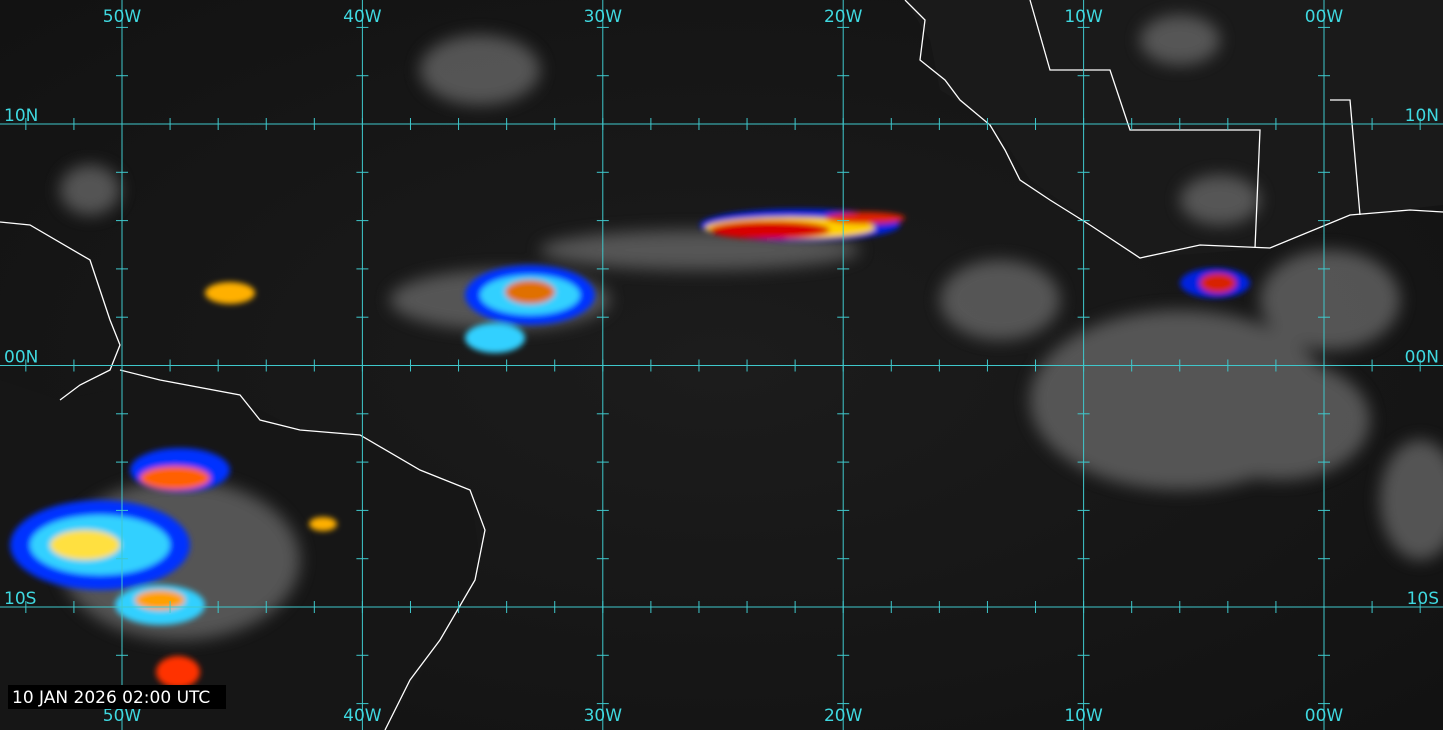 The image size is (1443, 730). I want to click on timestamp: 10 JAN 2026 02:00 UTC, so click(111, 698).